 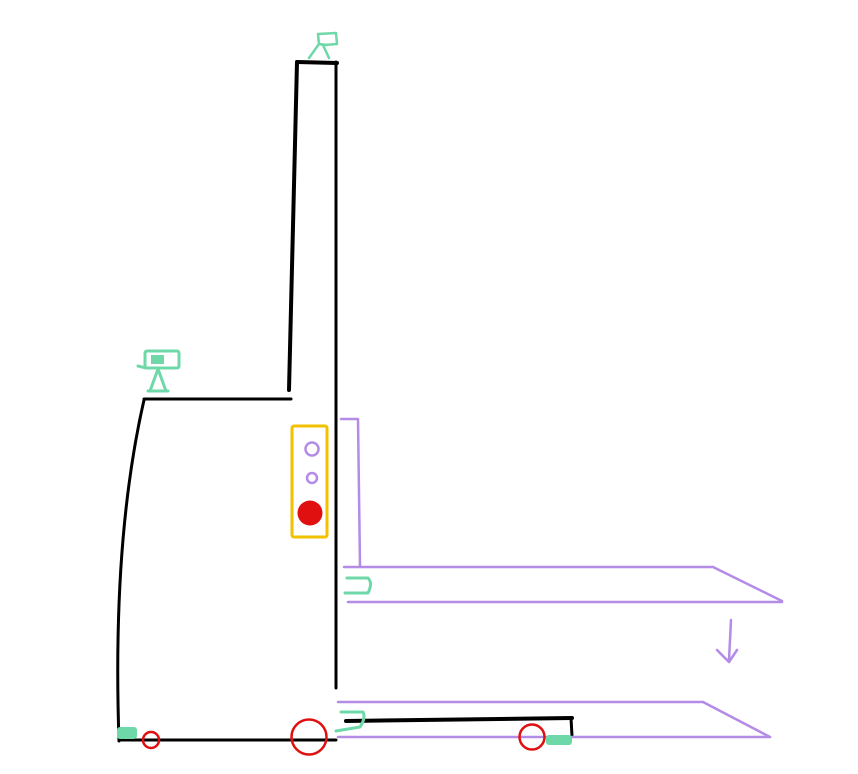 I want to click on emergency-stop-button, so click(x=310, y=513).